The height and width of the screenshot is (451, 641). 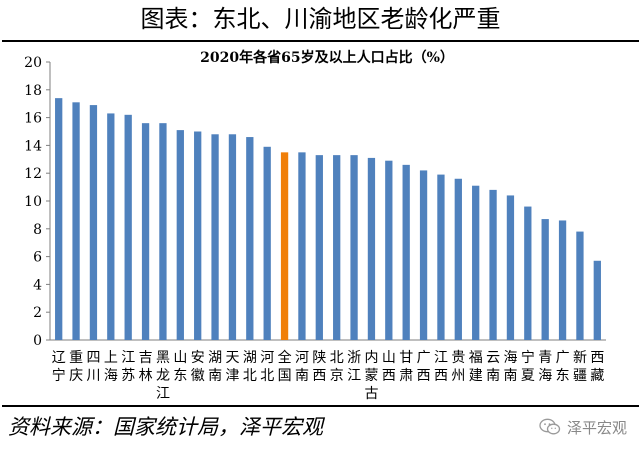 What do you see at coordinates (580, 376) in the screenshot?
I see `x-tick-label-char: 疆` at bounding box center [580, 376].